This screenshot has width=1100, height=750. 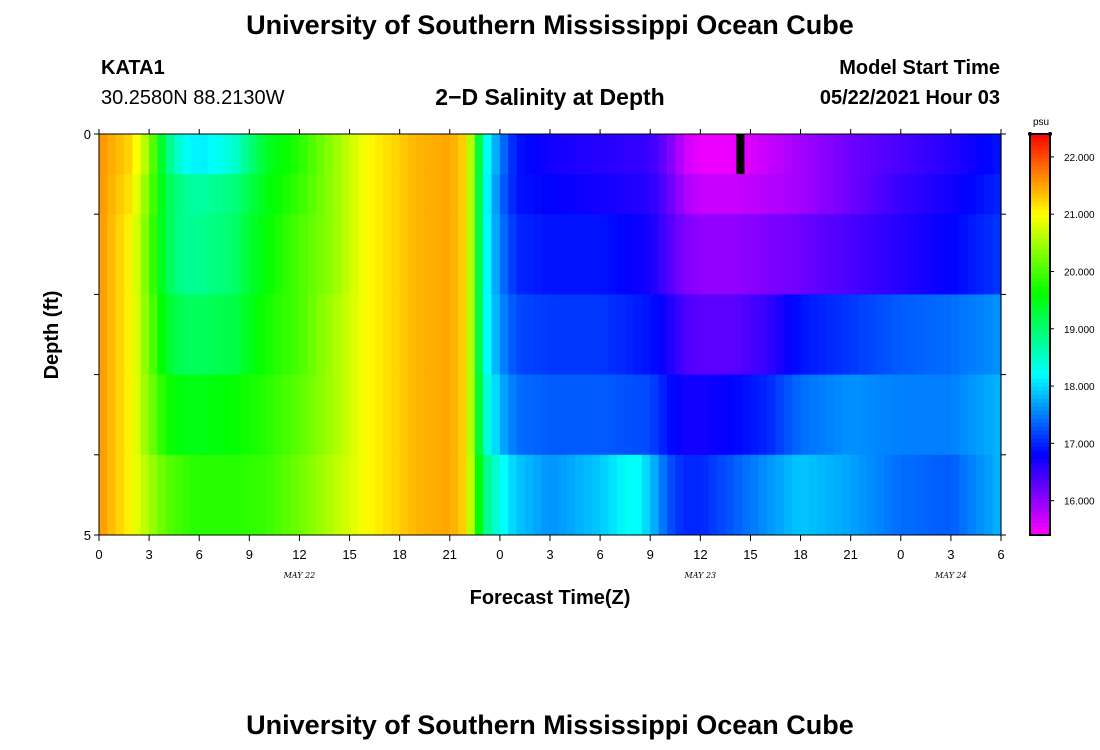 I want to click on x-tick-label: 0, so click(x=499, y=554).